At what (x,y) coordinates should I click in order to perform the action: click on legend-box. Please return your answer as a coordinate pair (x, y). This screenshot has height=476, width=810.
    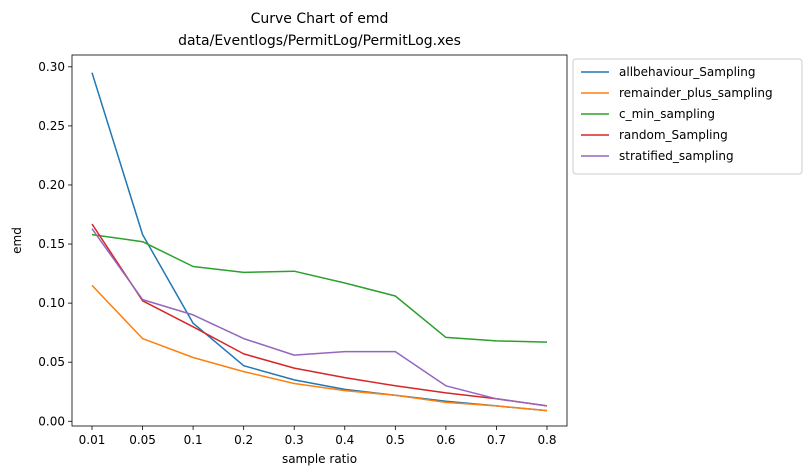
    Looking at the image, I should click on (687, 116).